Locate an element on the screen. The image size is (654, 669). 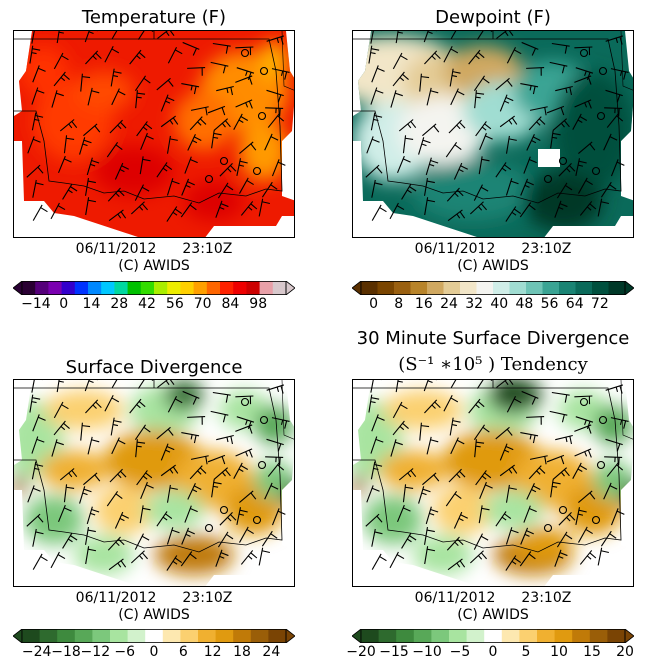
colorbar-tick-label: −24 is located at coordinates (36, 652).